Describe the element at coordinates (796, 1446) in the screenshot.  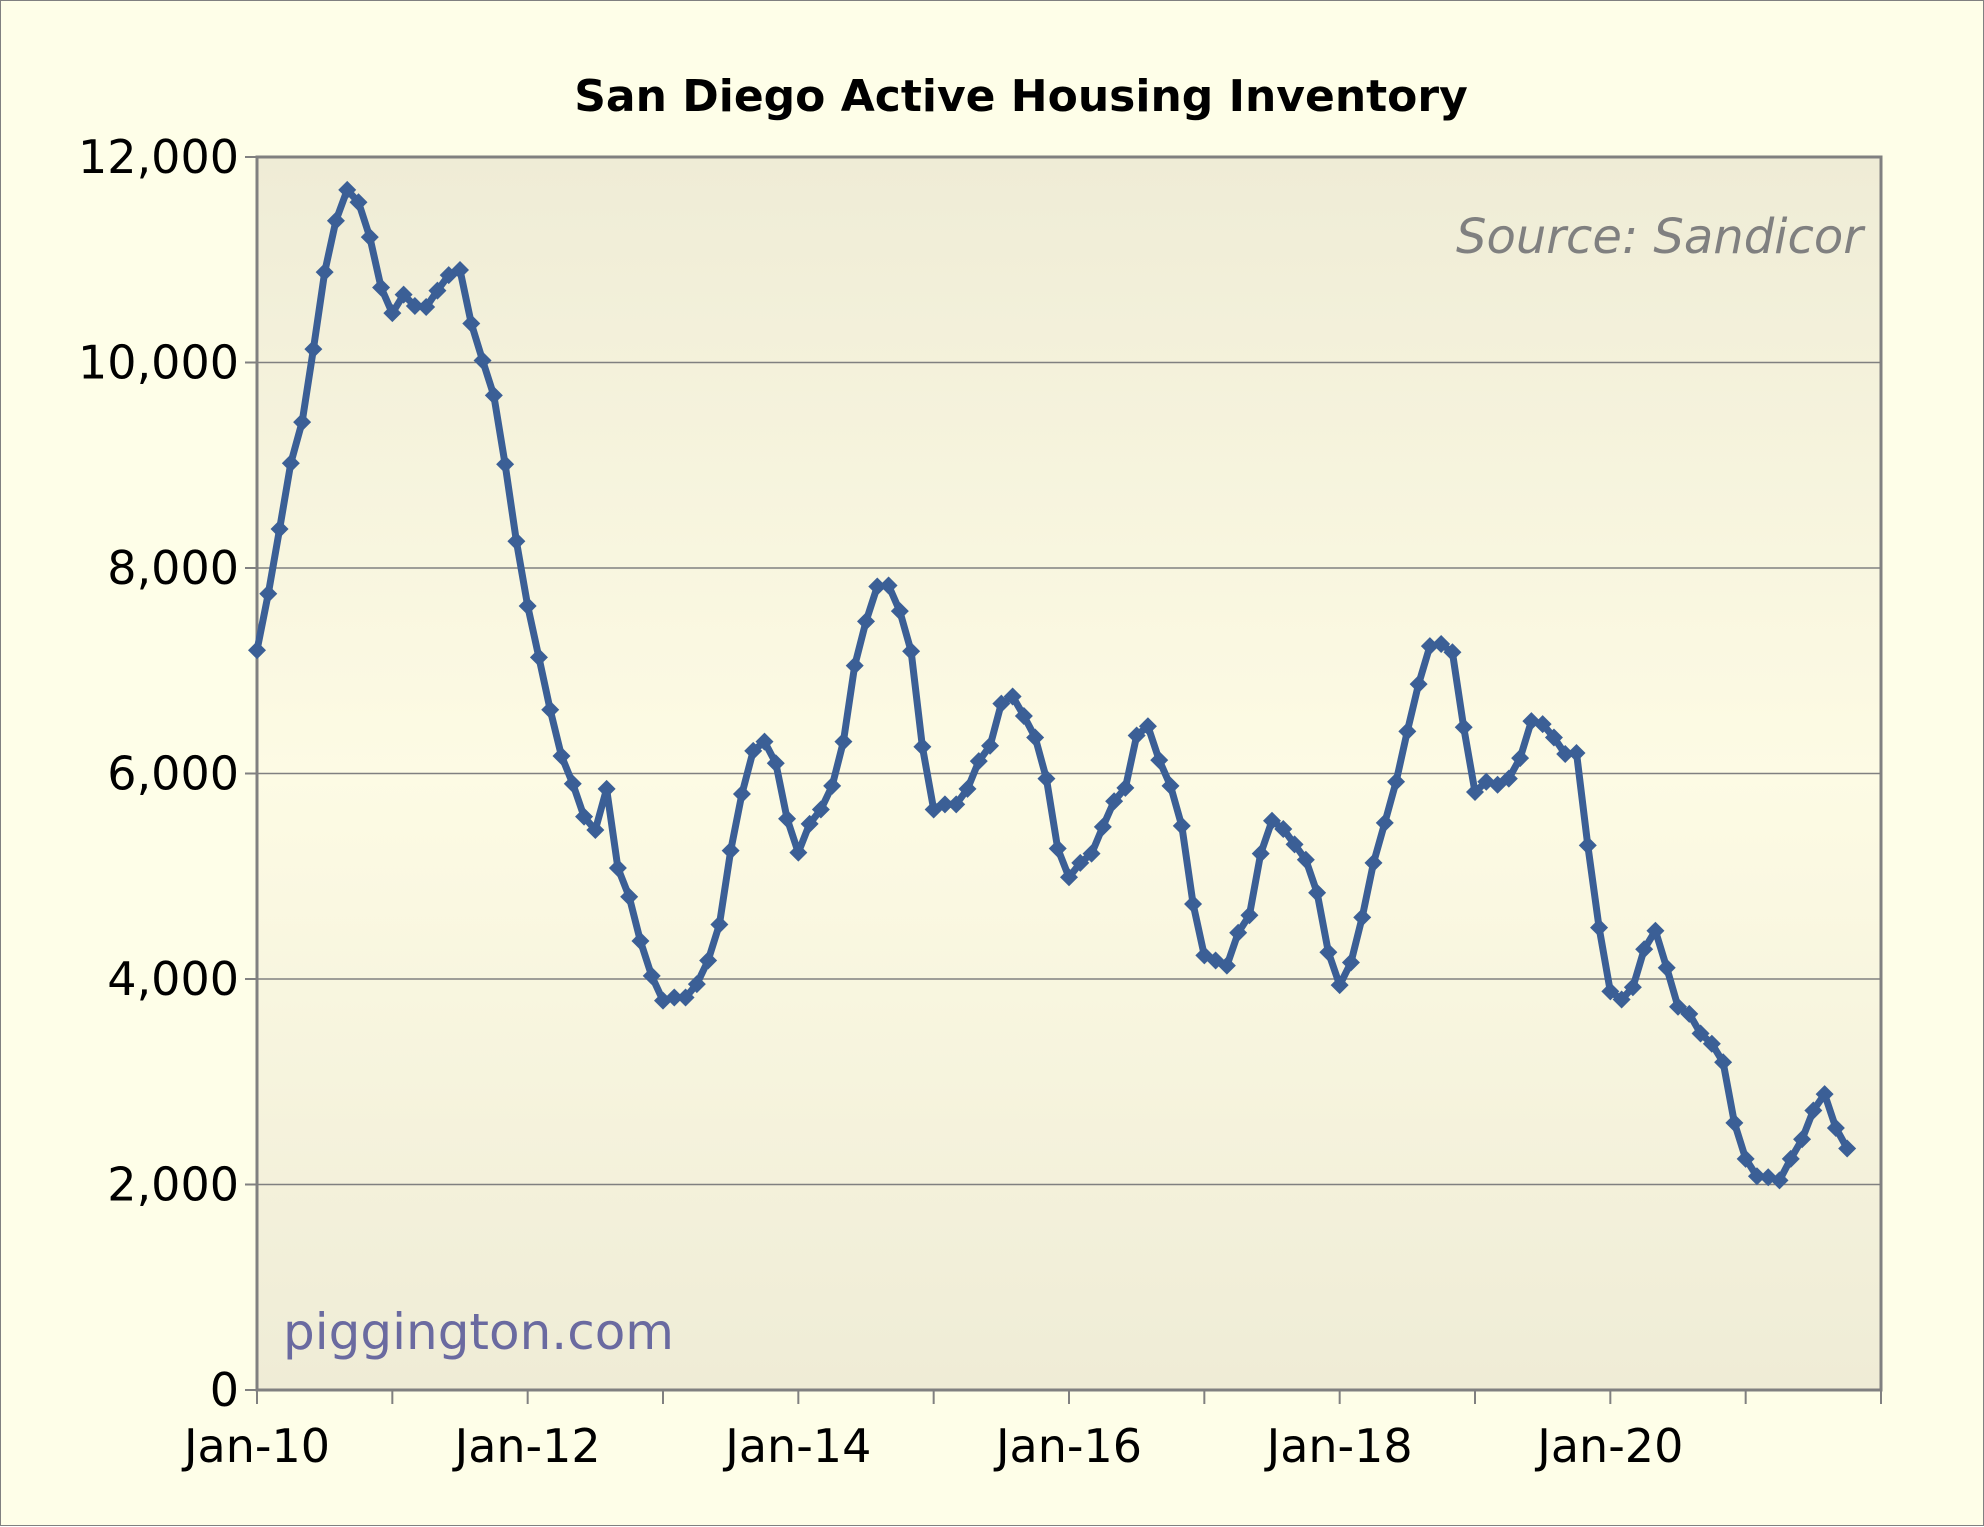
I see `x-tick-label: Jan-14` at that location.